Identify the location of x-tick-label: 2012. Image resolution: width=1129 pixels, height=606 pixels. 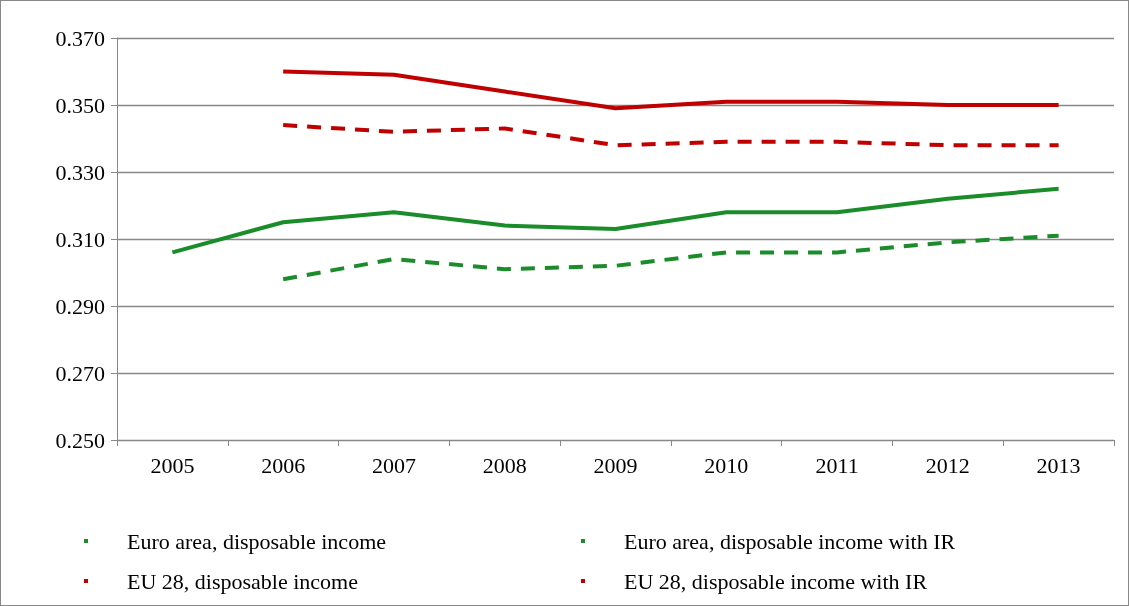
(947, 465).